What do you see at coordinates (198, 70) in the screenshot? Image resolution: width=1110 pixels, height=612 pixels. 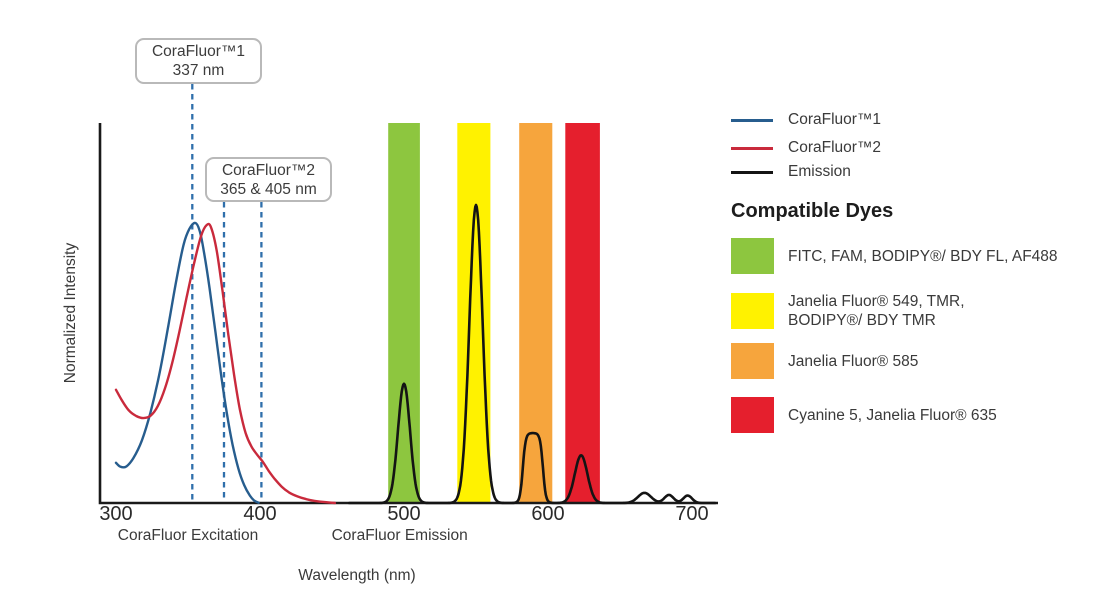 I see `callout-value: 337 nm` at bounding box center [198, 70].